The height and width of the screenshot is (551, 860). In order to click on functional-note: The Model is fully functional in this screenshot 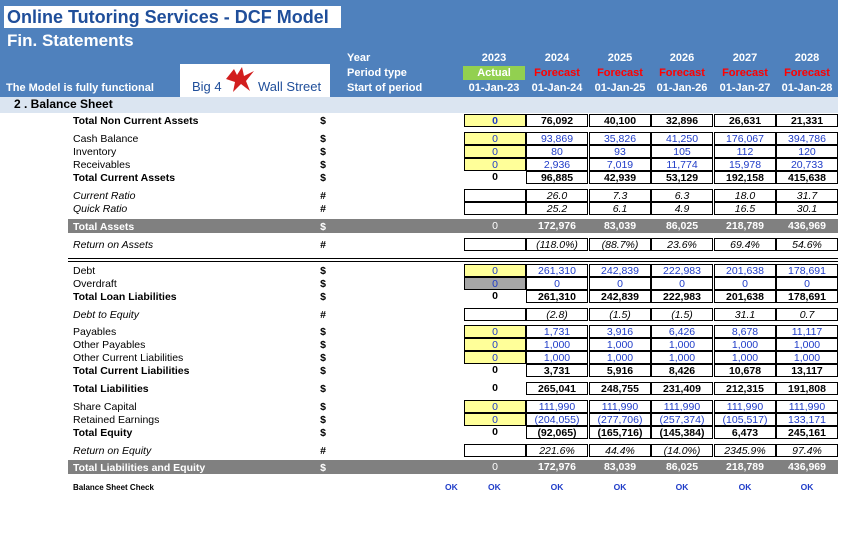, I will do `click(80, 88)`.